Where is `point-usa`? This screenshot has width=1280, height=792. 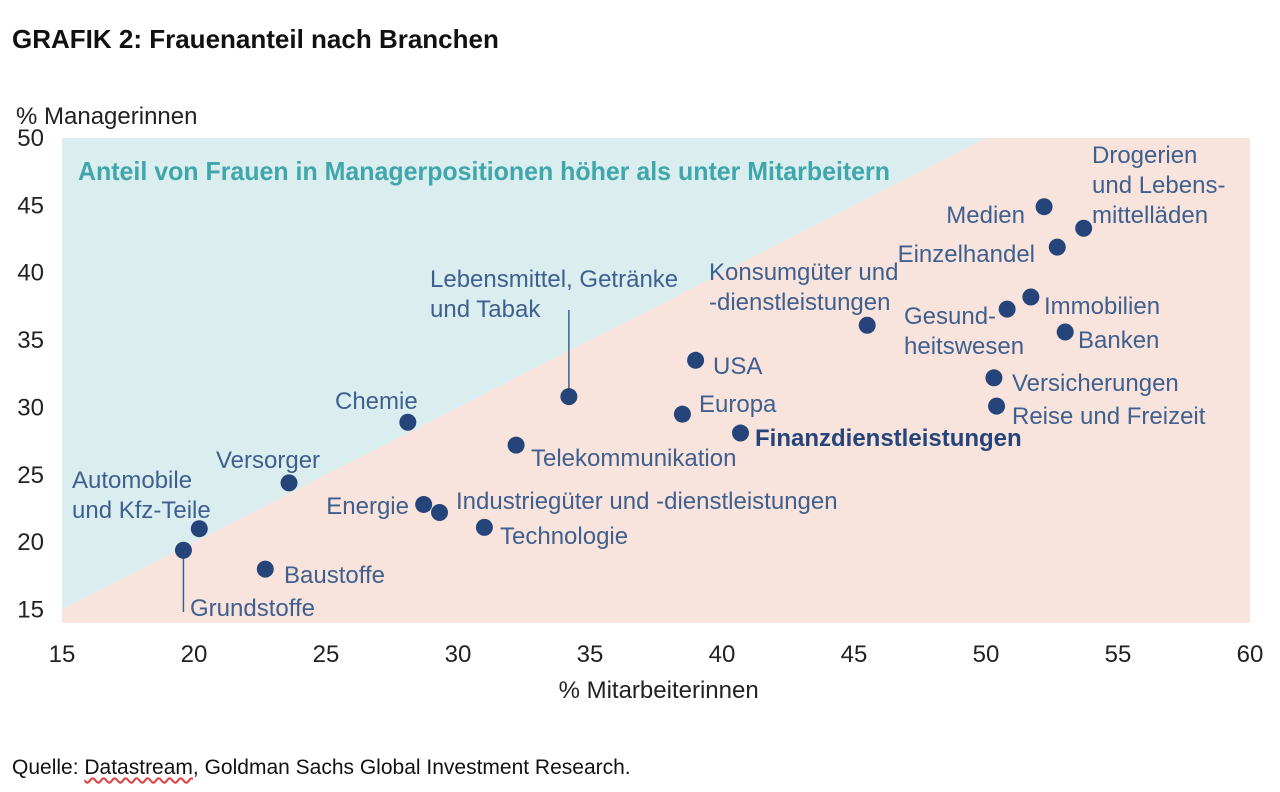
point-usa is located at coordinates (696, 360).